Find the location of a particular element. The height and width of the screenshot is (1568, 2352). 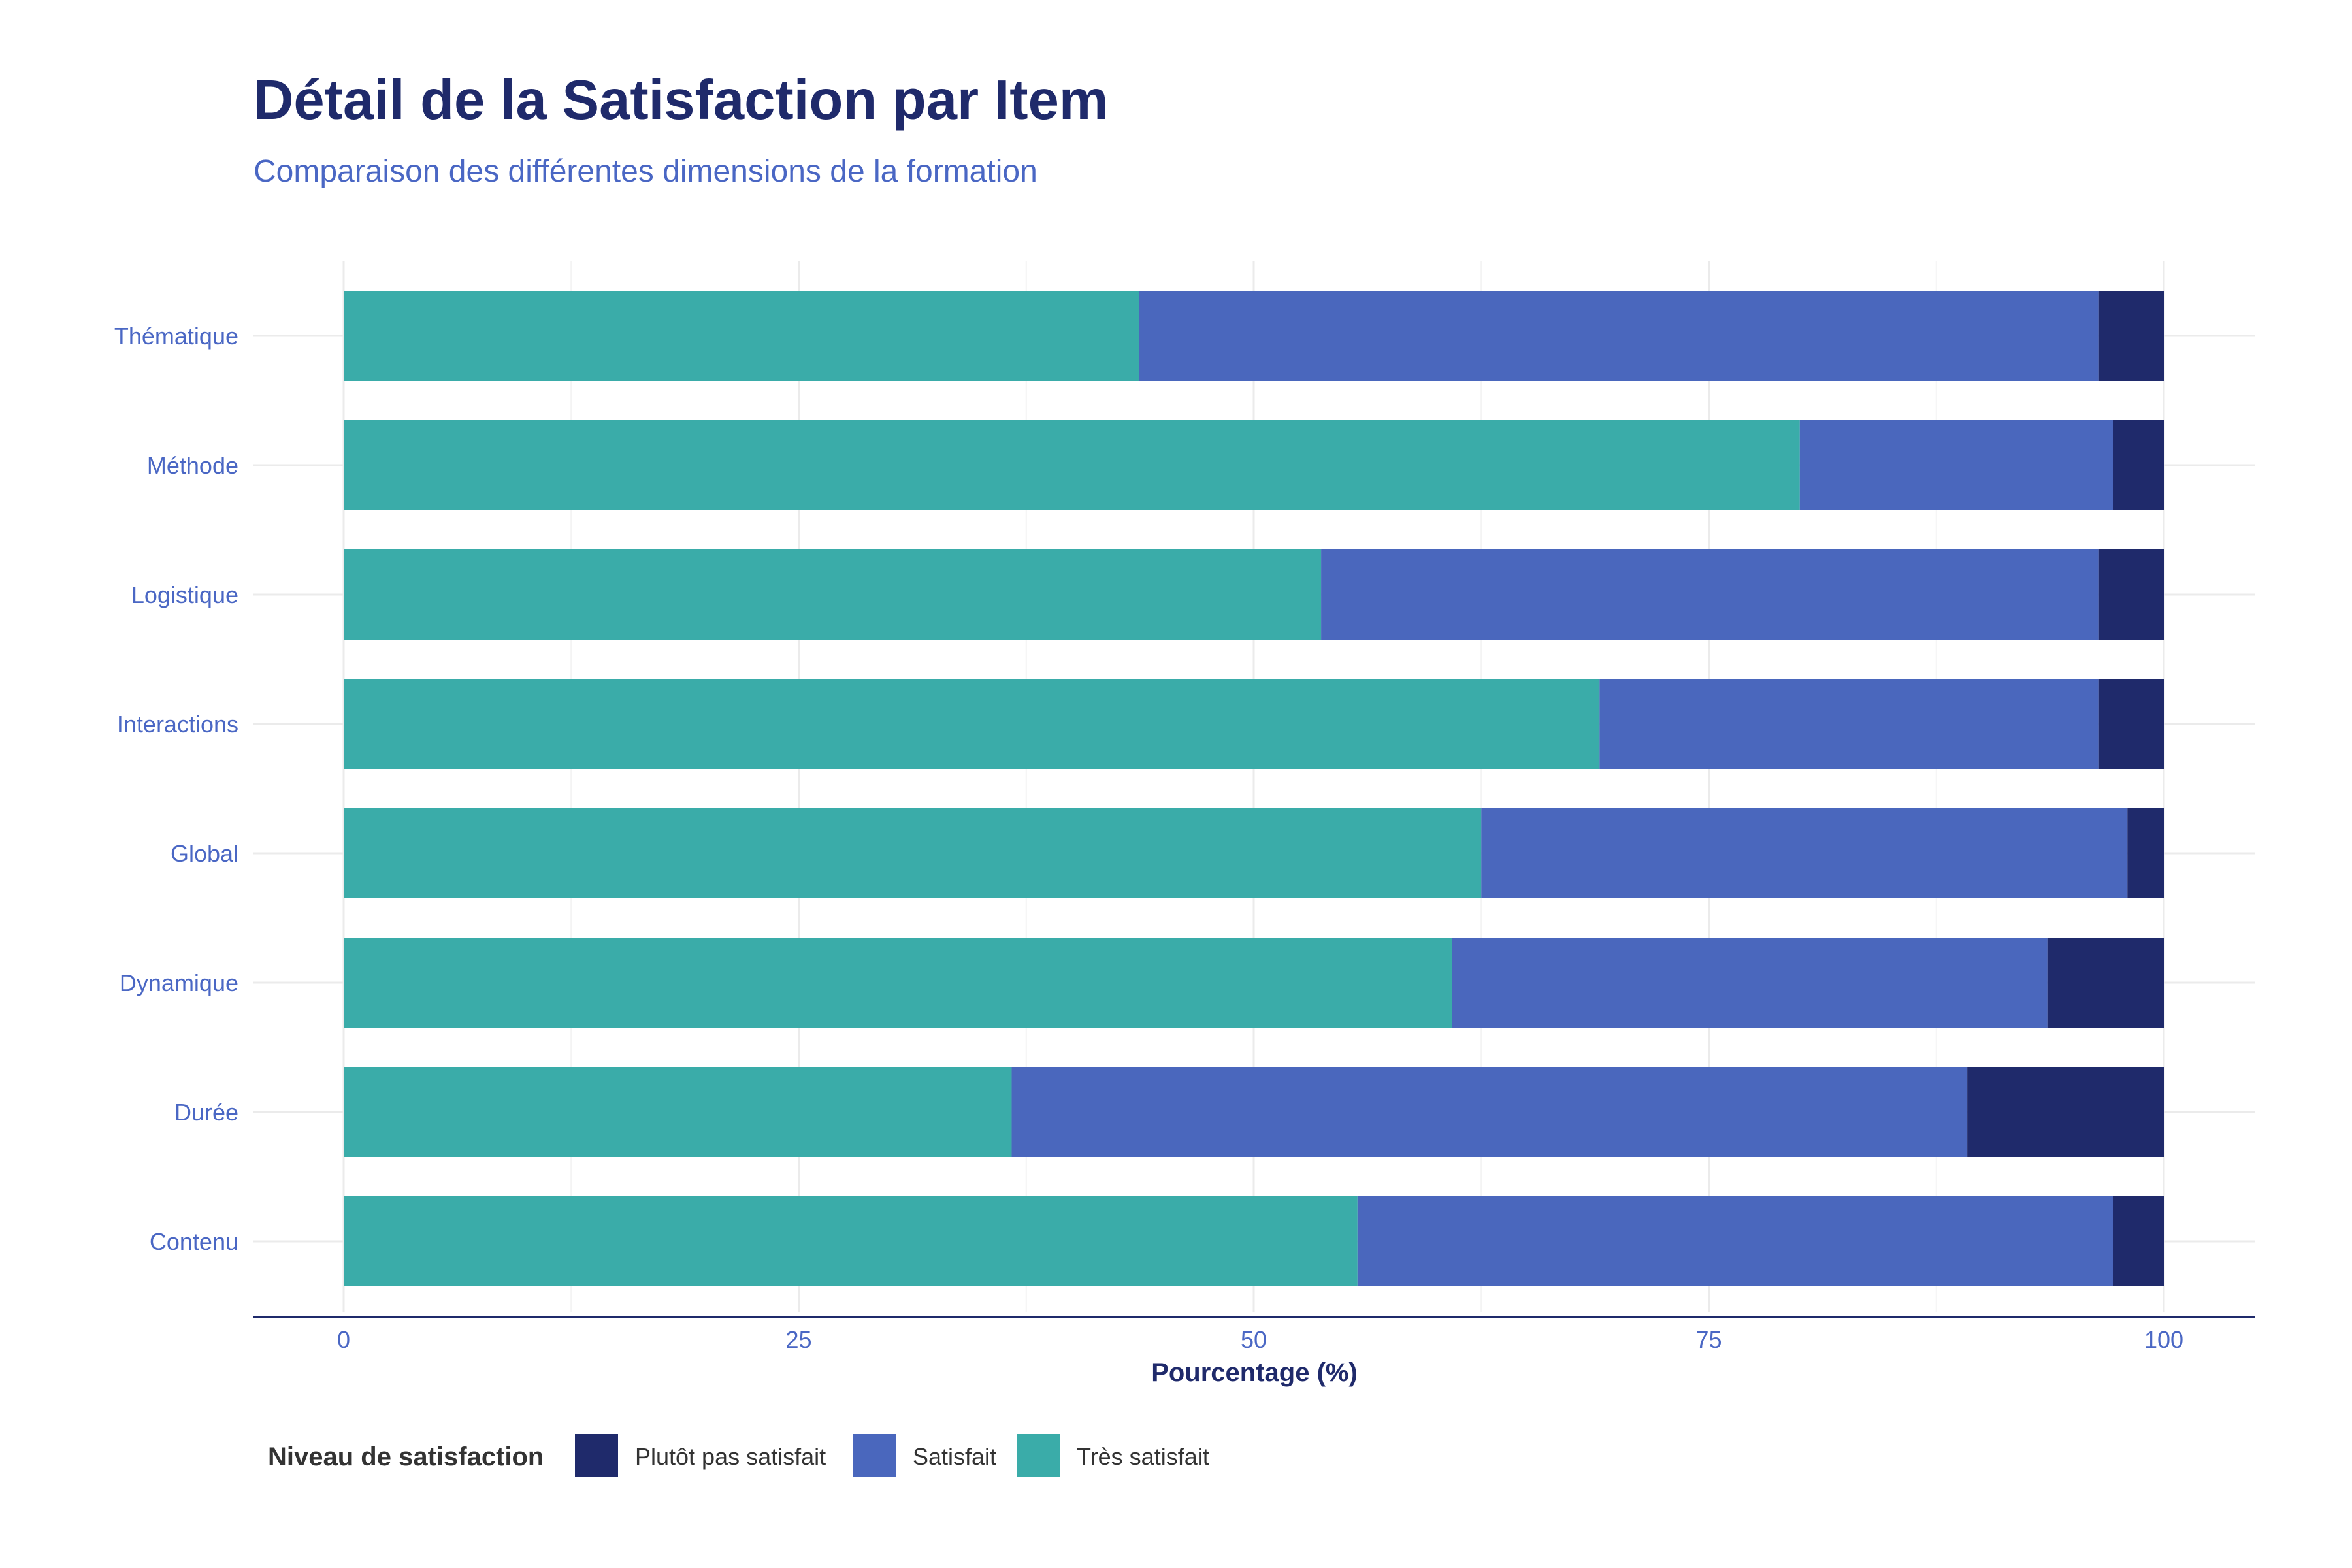

y-tick-label: Contenu is located at coordinates (194, 1241).